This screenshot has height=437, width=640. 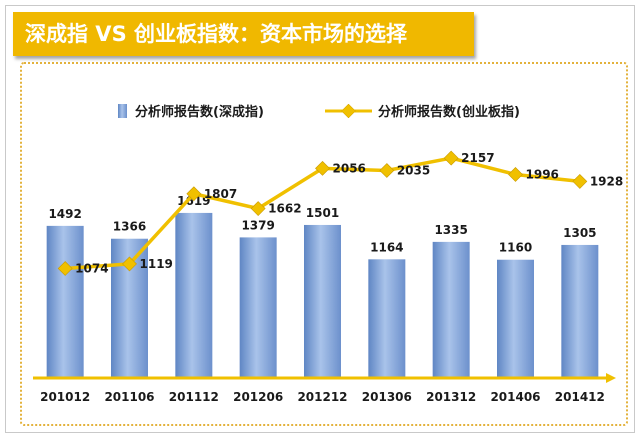 What do you see at coordinates (387, 397) in the screenshot?
I see `x-tick-201306: 201306` at bounding box center [387, 397].